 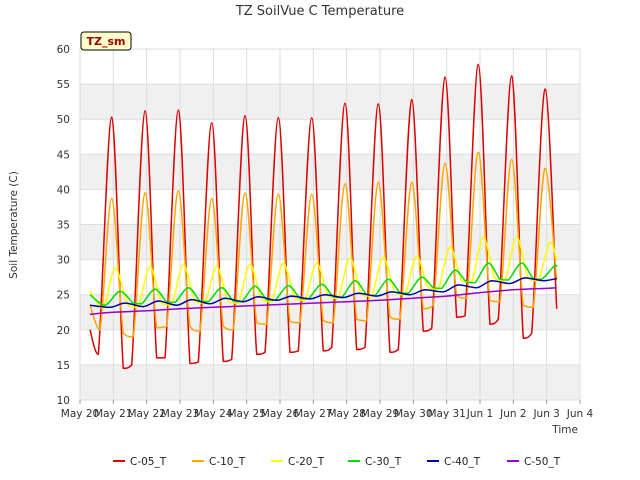 I want to click on legend: C-05_T C-10_T C-20_T C-30_T C-40_T C-50_T, so click(x=337, y=462).